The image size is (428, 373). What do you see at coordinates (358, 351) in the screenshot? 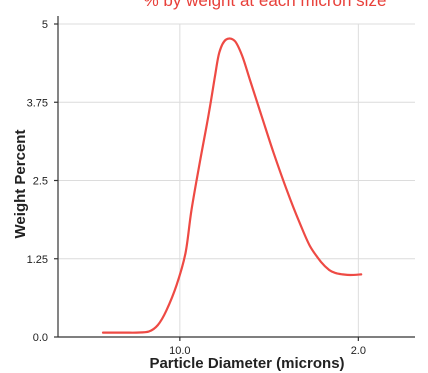
I see `x-tick-label: 2.0` at bounding box center [358, 351].